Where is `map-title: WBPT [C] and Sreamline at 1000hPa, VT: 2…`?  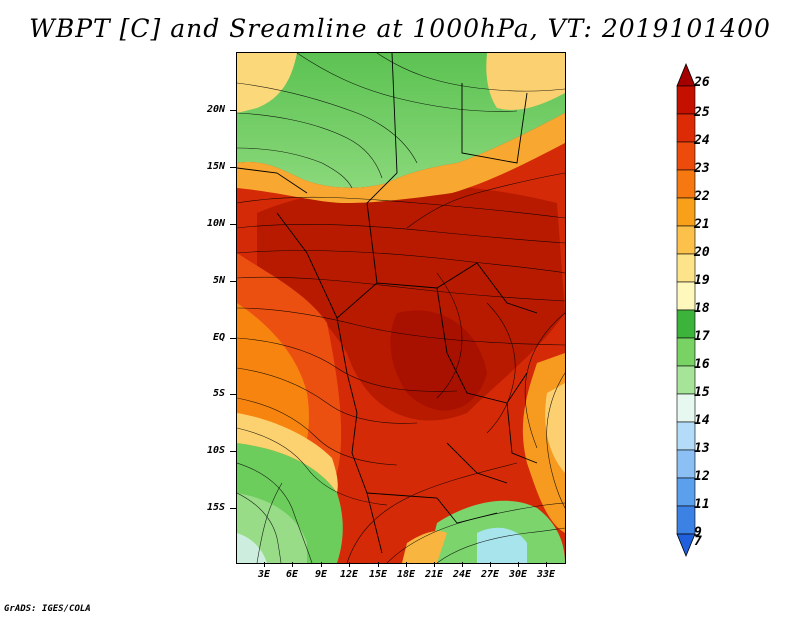
map-title: WBPT [C] and Sreamline at 1000hPa, VT: 2… is located at coordinates (400, 28).